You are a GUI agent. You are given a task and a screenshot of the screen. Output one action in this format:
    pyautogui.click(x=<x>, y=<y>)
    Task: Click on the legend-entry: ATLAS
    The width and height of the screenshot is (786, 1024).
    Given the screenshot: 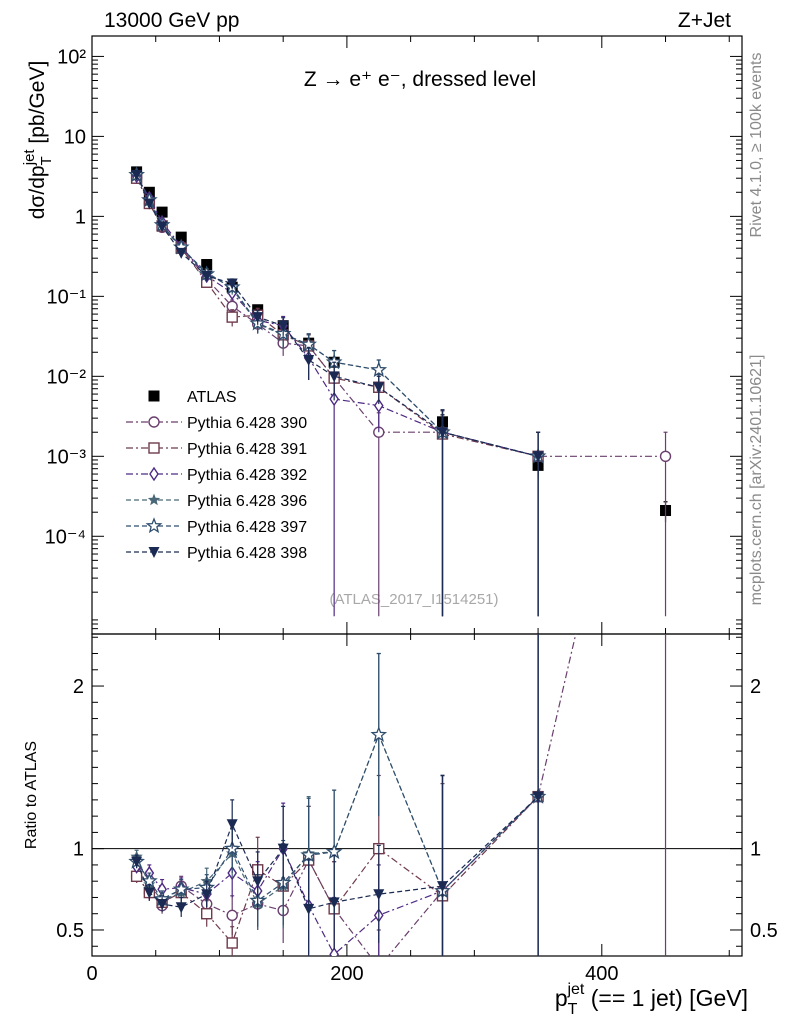 What is the action you would take?
    pyautogui.click(x=192, y=397)
    